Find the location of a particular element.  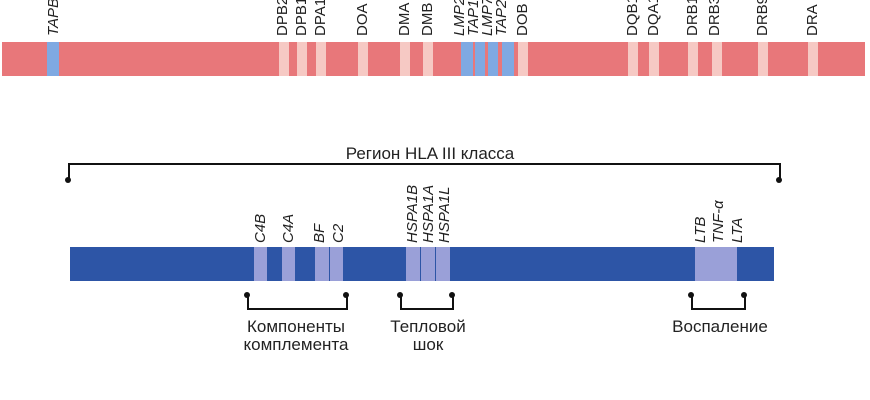

gene-label-hspa1b: HSPA1B is located at coordinates (412, 213).